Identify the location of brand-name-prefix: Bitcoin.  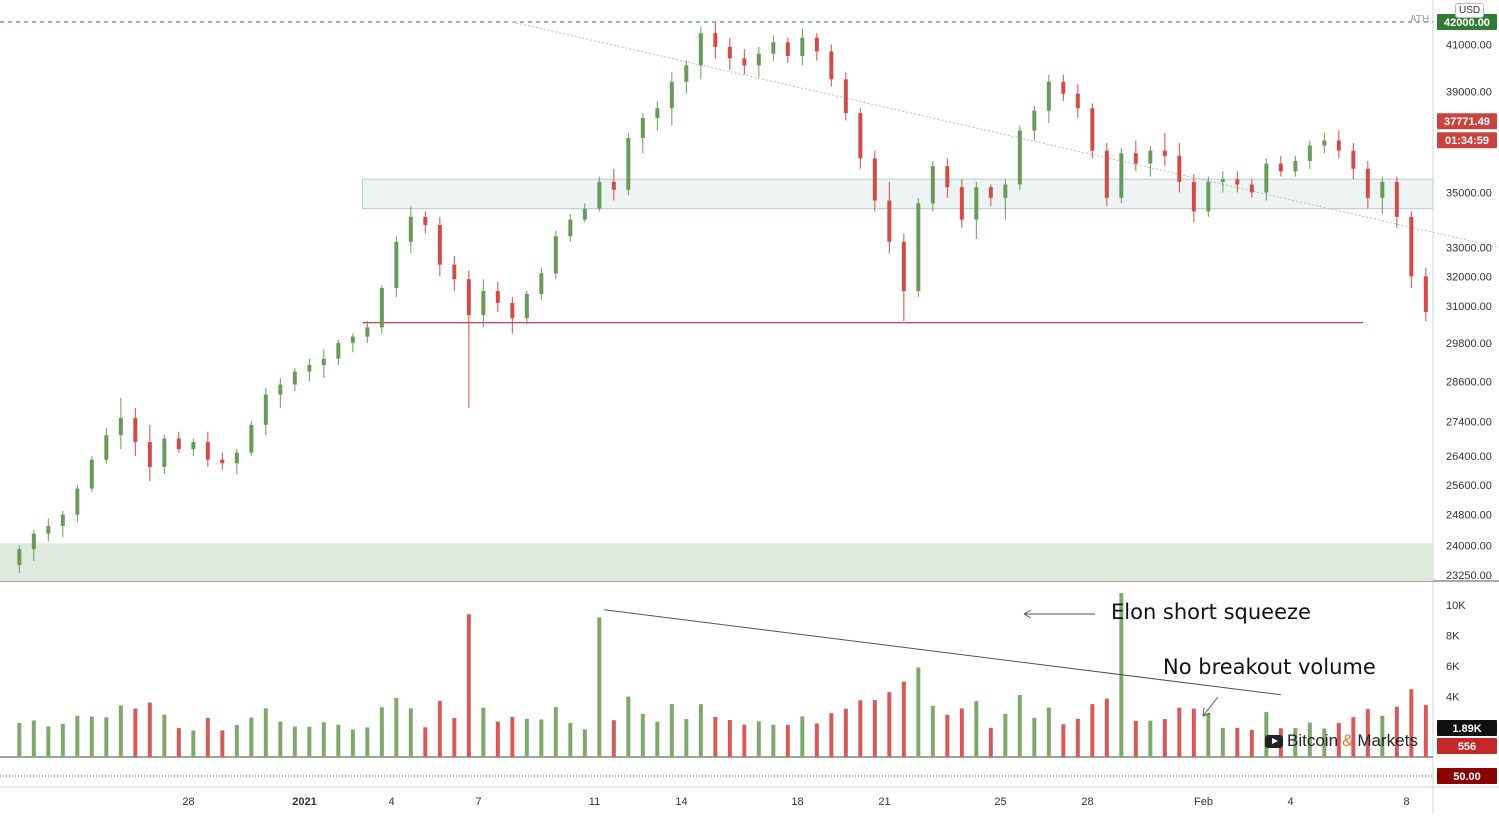
(1313, 740).